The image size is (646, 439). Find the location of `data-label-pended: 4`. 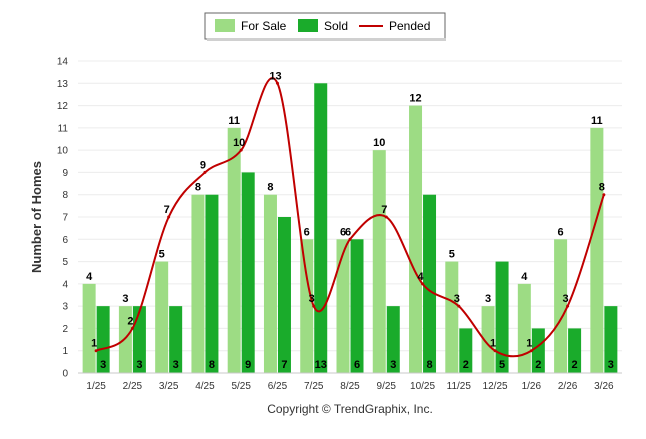

data-label-pended: 4 is located at coordinates (420, 277).